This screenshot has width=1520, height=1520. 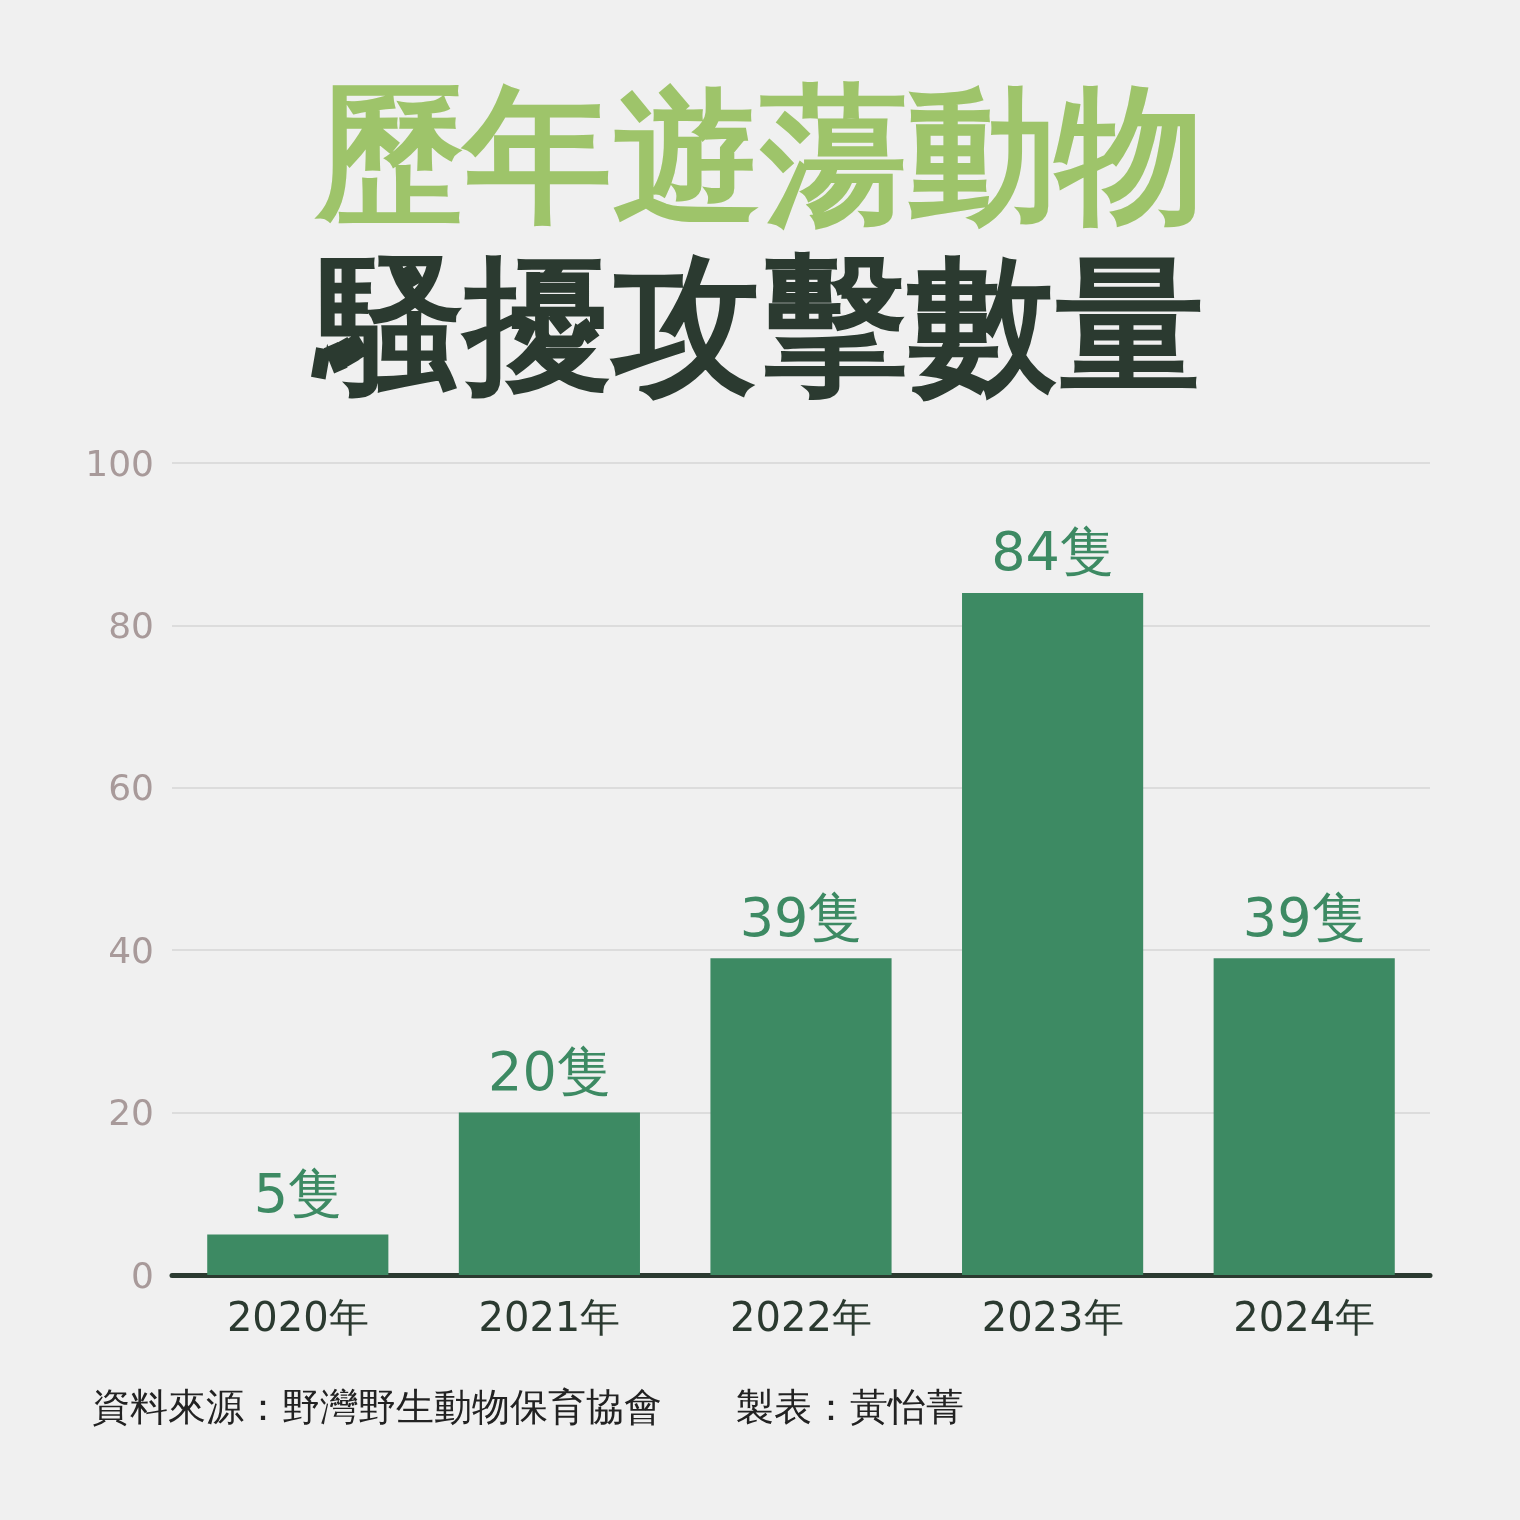 I want to click on y-tick-label: 80, so click(x=131, y=625).